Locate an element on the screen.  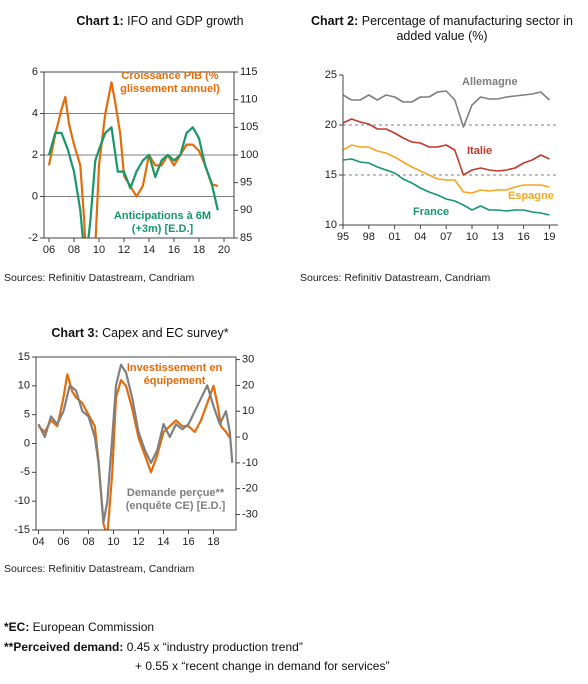
note-text: 0.45 x “industry production trend” is located at coordinates (213, 647).